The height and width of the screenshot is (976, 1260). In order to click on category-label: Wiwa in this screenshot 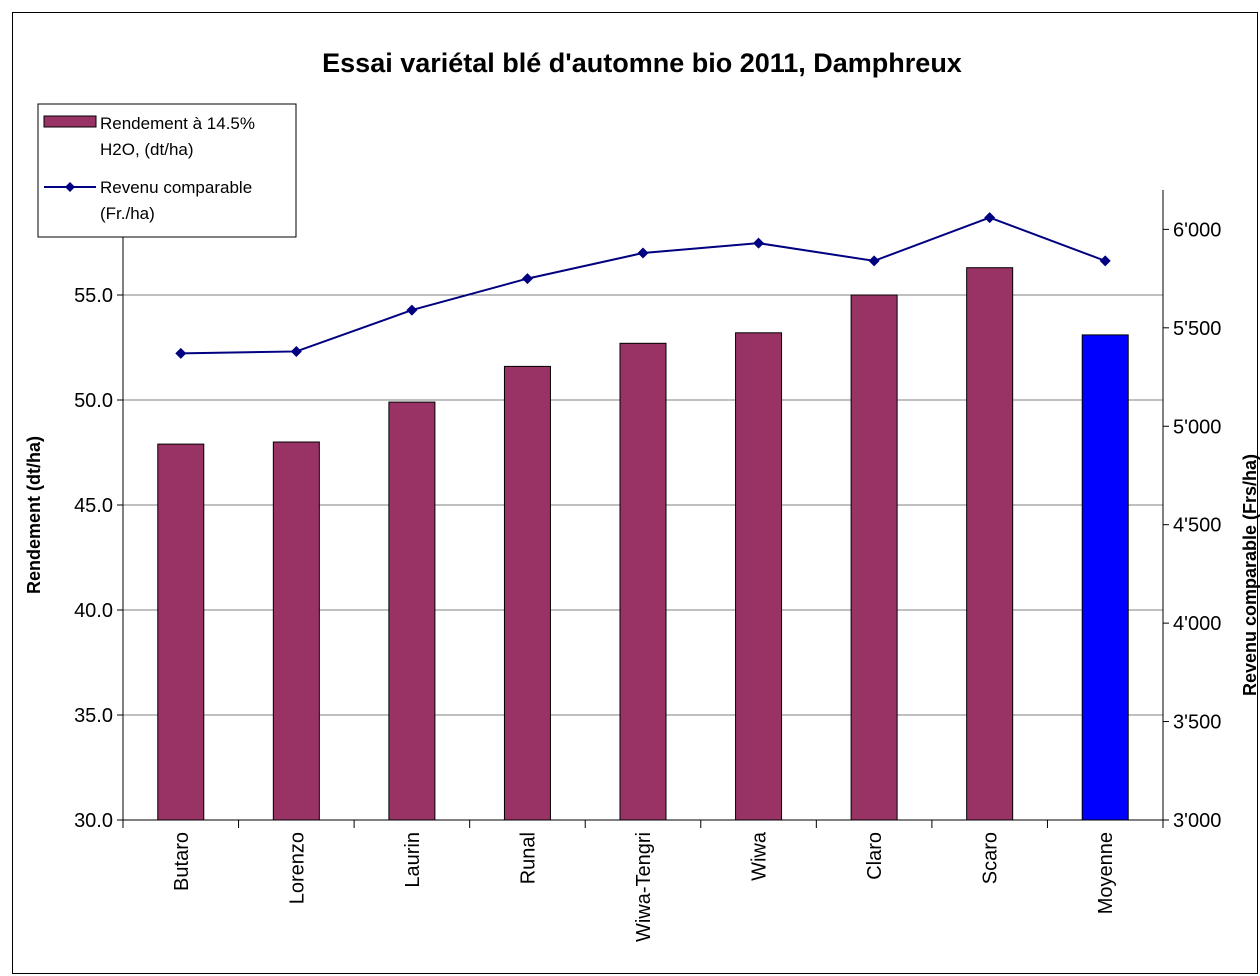, I will do `click(760, 856)`.